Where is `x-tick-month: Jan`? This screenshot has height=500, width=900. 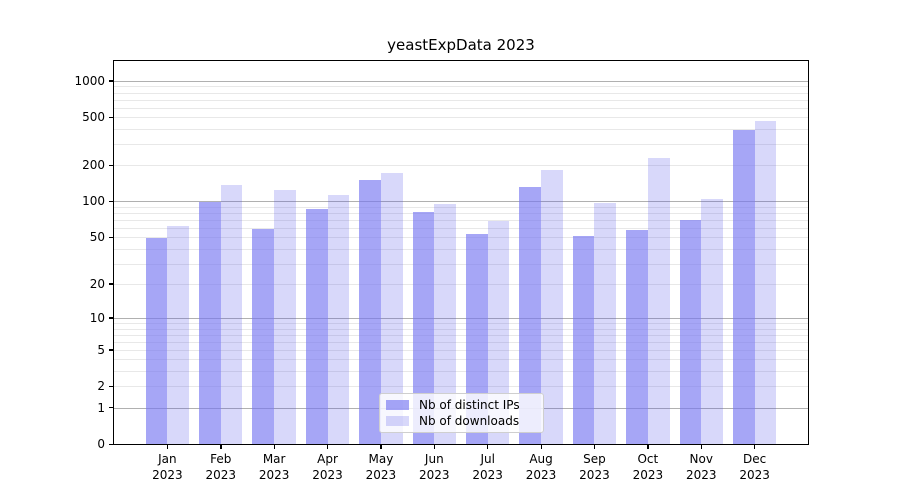
x-tick-month: Jan is located at coordinates (167, 459).